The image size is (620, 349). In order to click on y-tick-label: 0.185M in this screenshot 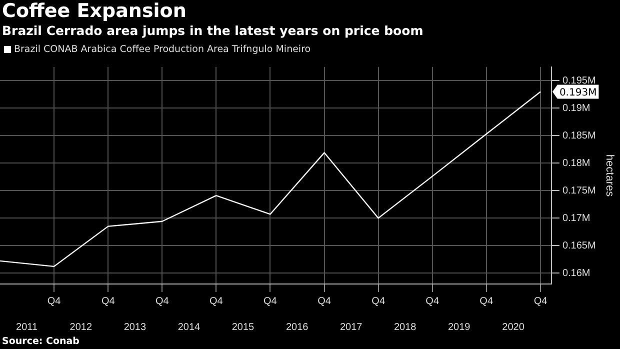, I will do `click(579, 136)`.